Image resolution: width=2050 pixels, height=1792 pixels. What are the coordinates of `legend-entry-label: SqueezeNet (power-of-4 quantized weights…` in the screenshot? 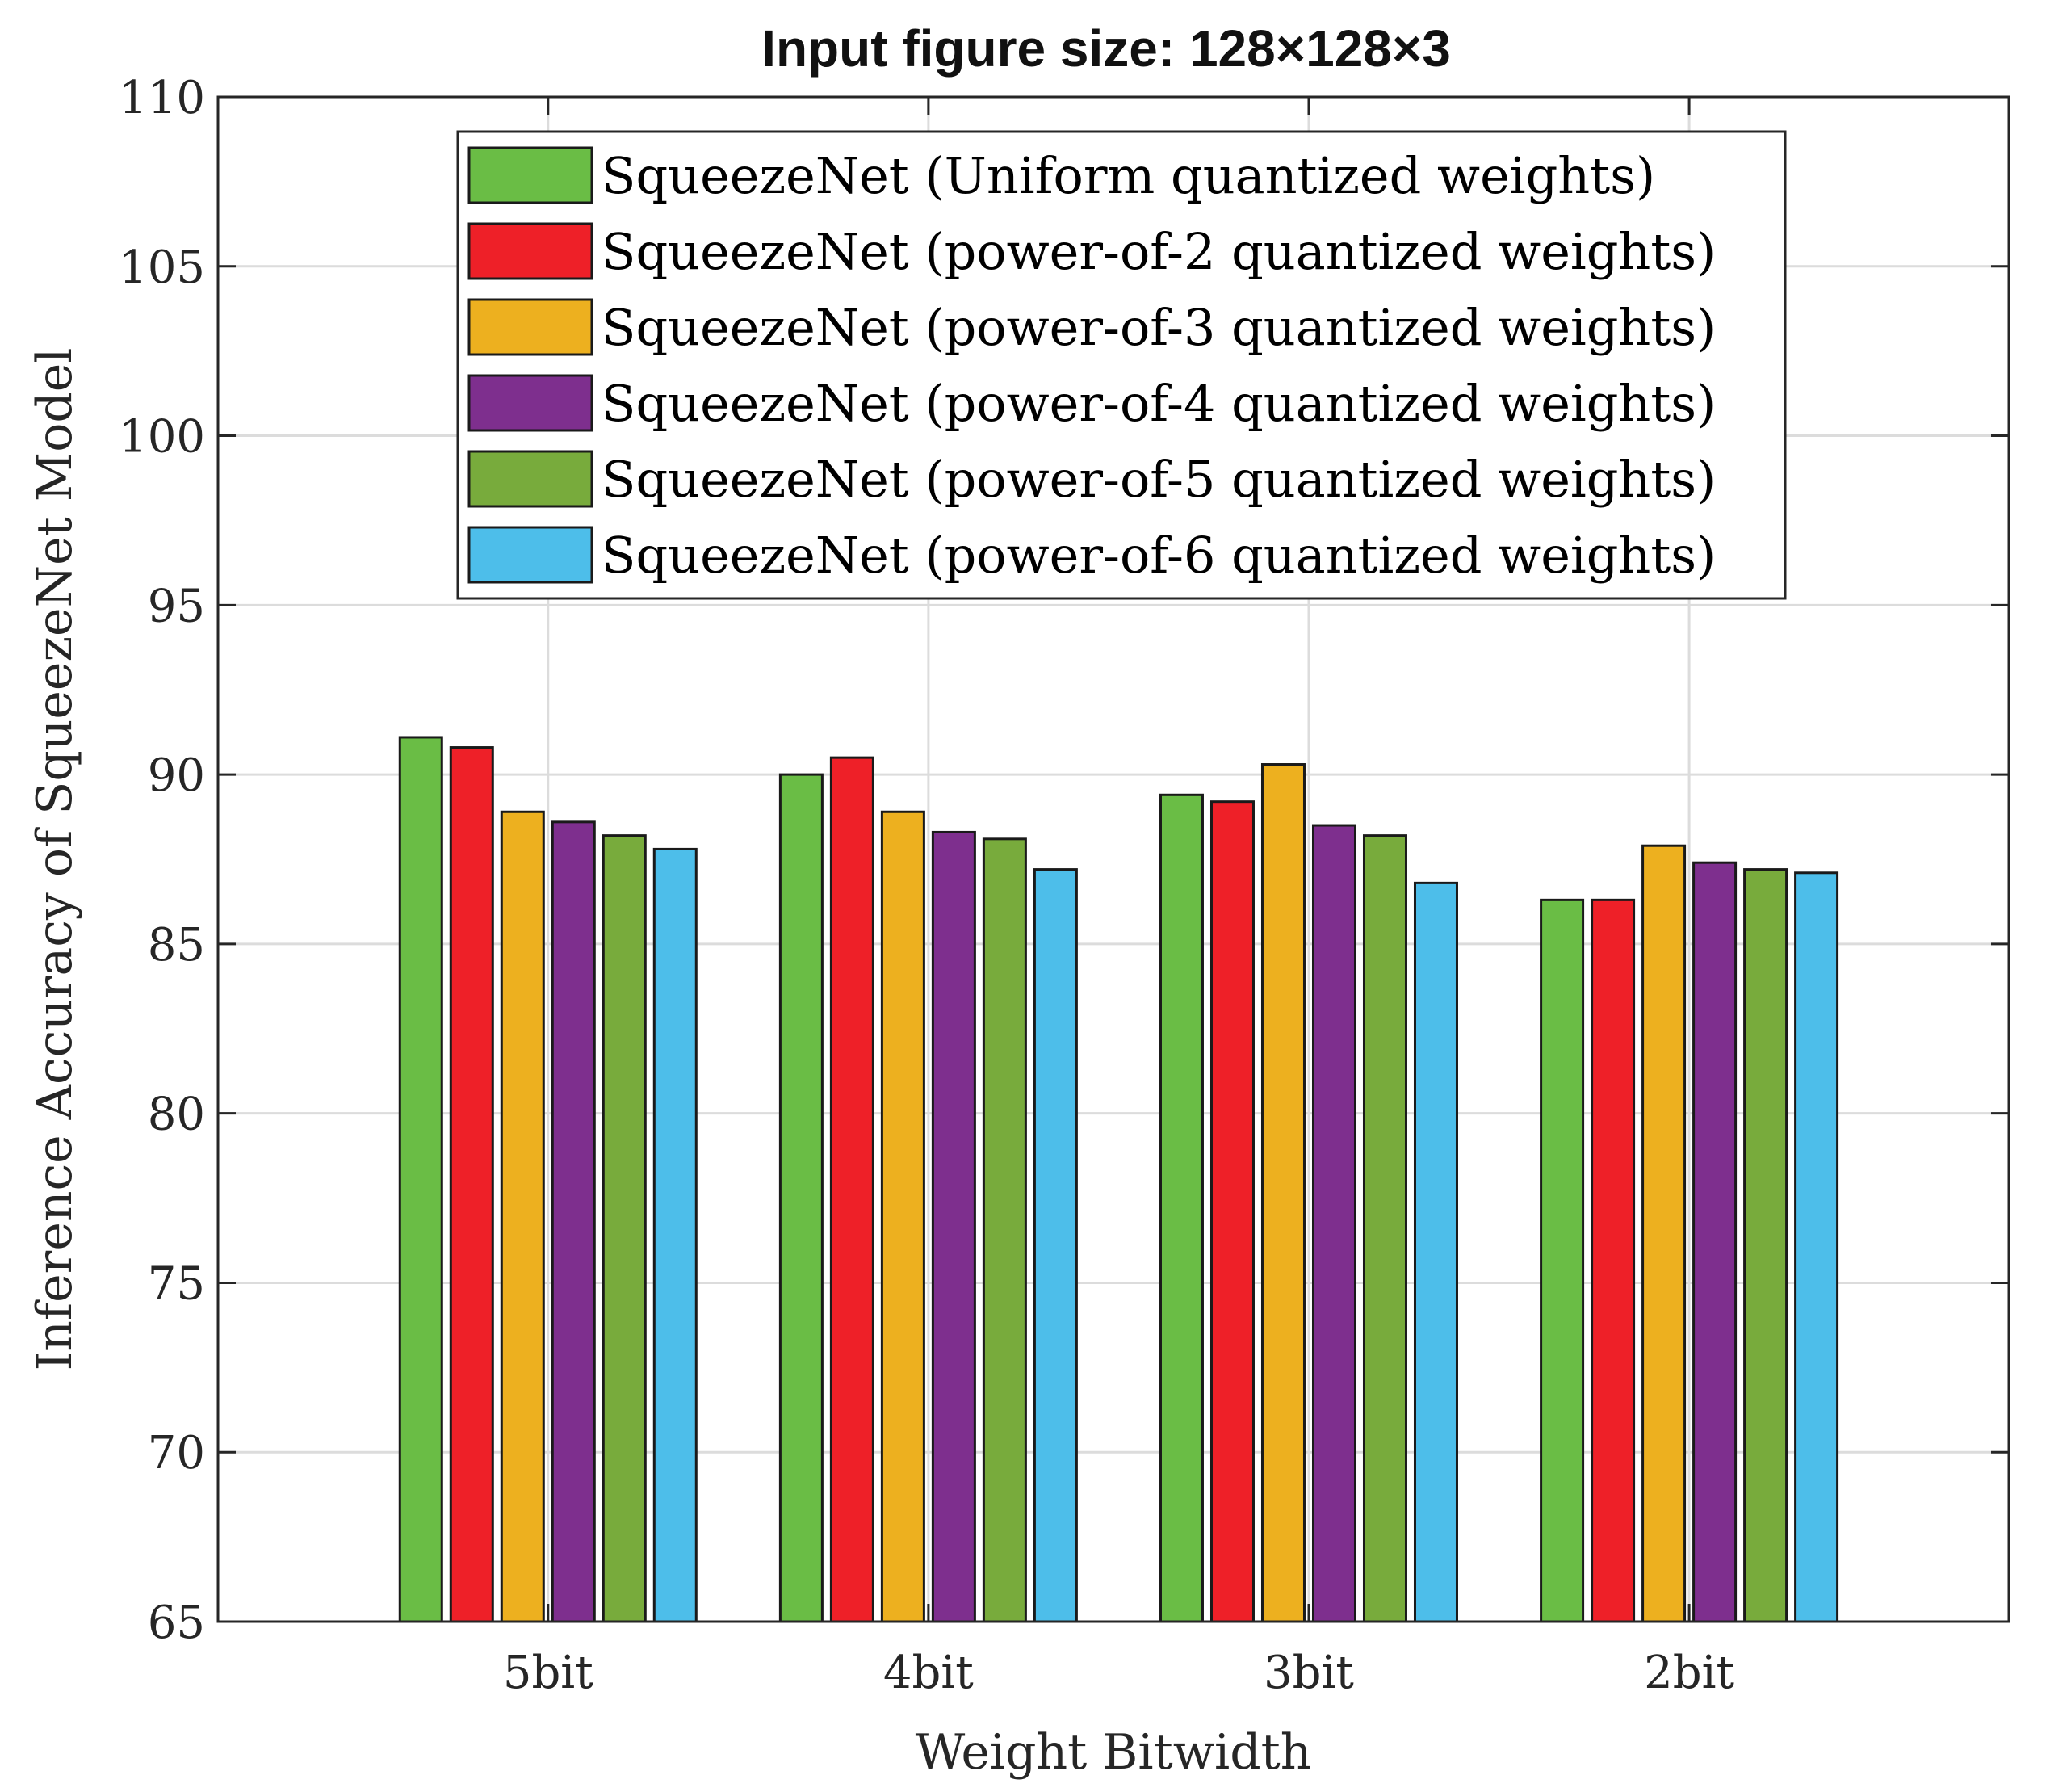 It's located at (1159, 403).